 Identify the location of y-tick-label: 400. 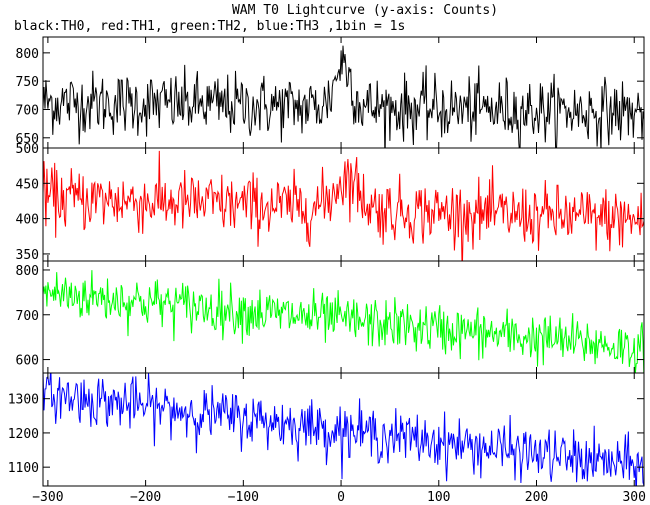
(27, 220).